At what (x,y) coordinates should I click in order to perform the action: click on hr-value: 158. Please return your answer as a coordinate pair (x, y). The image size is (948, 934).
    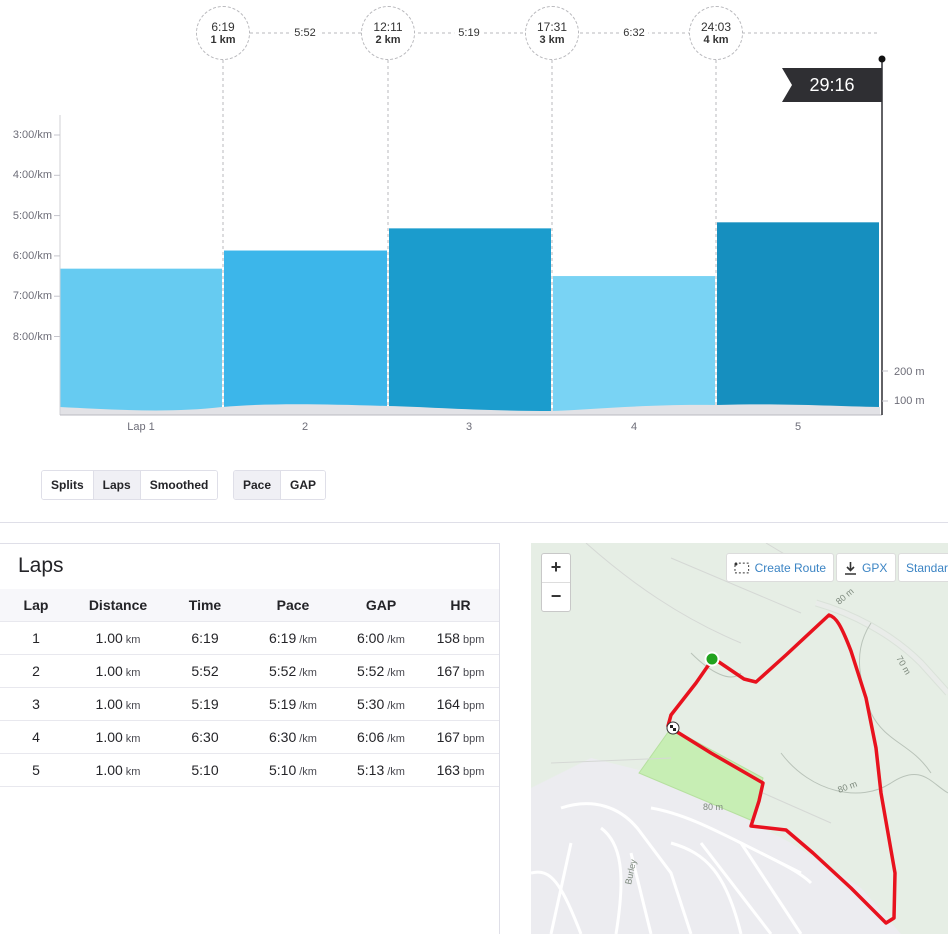
    Looking at the image, I should click on (448, 638).